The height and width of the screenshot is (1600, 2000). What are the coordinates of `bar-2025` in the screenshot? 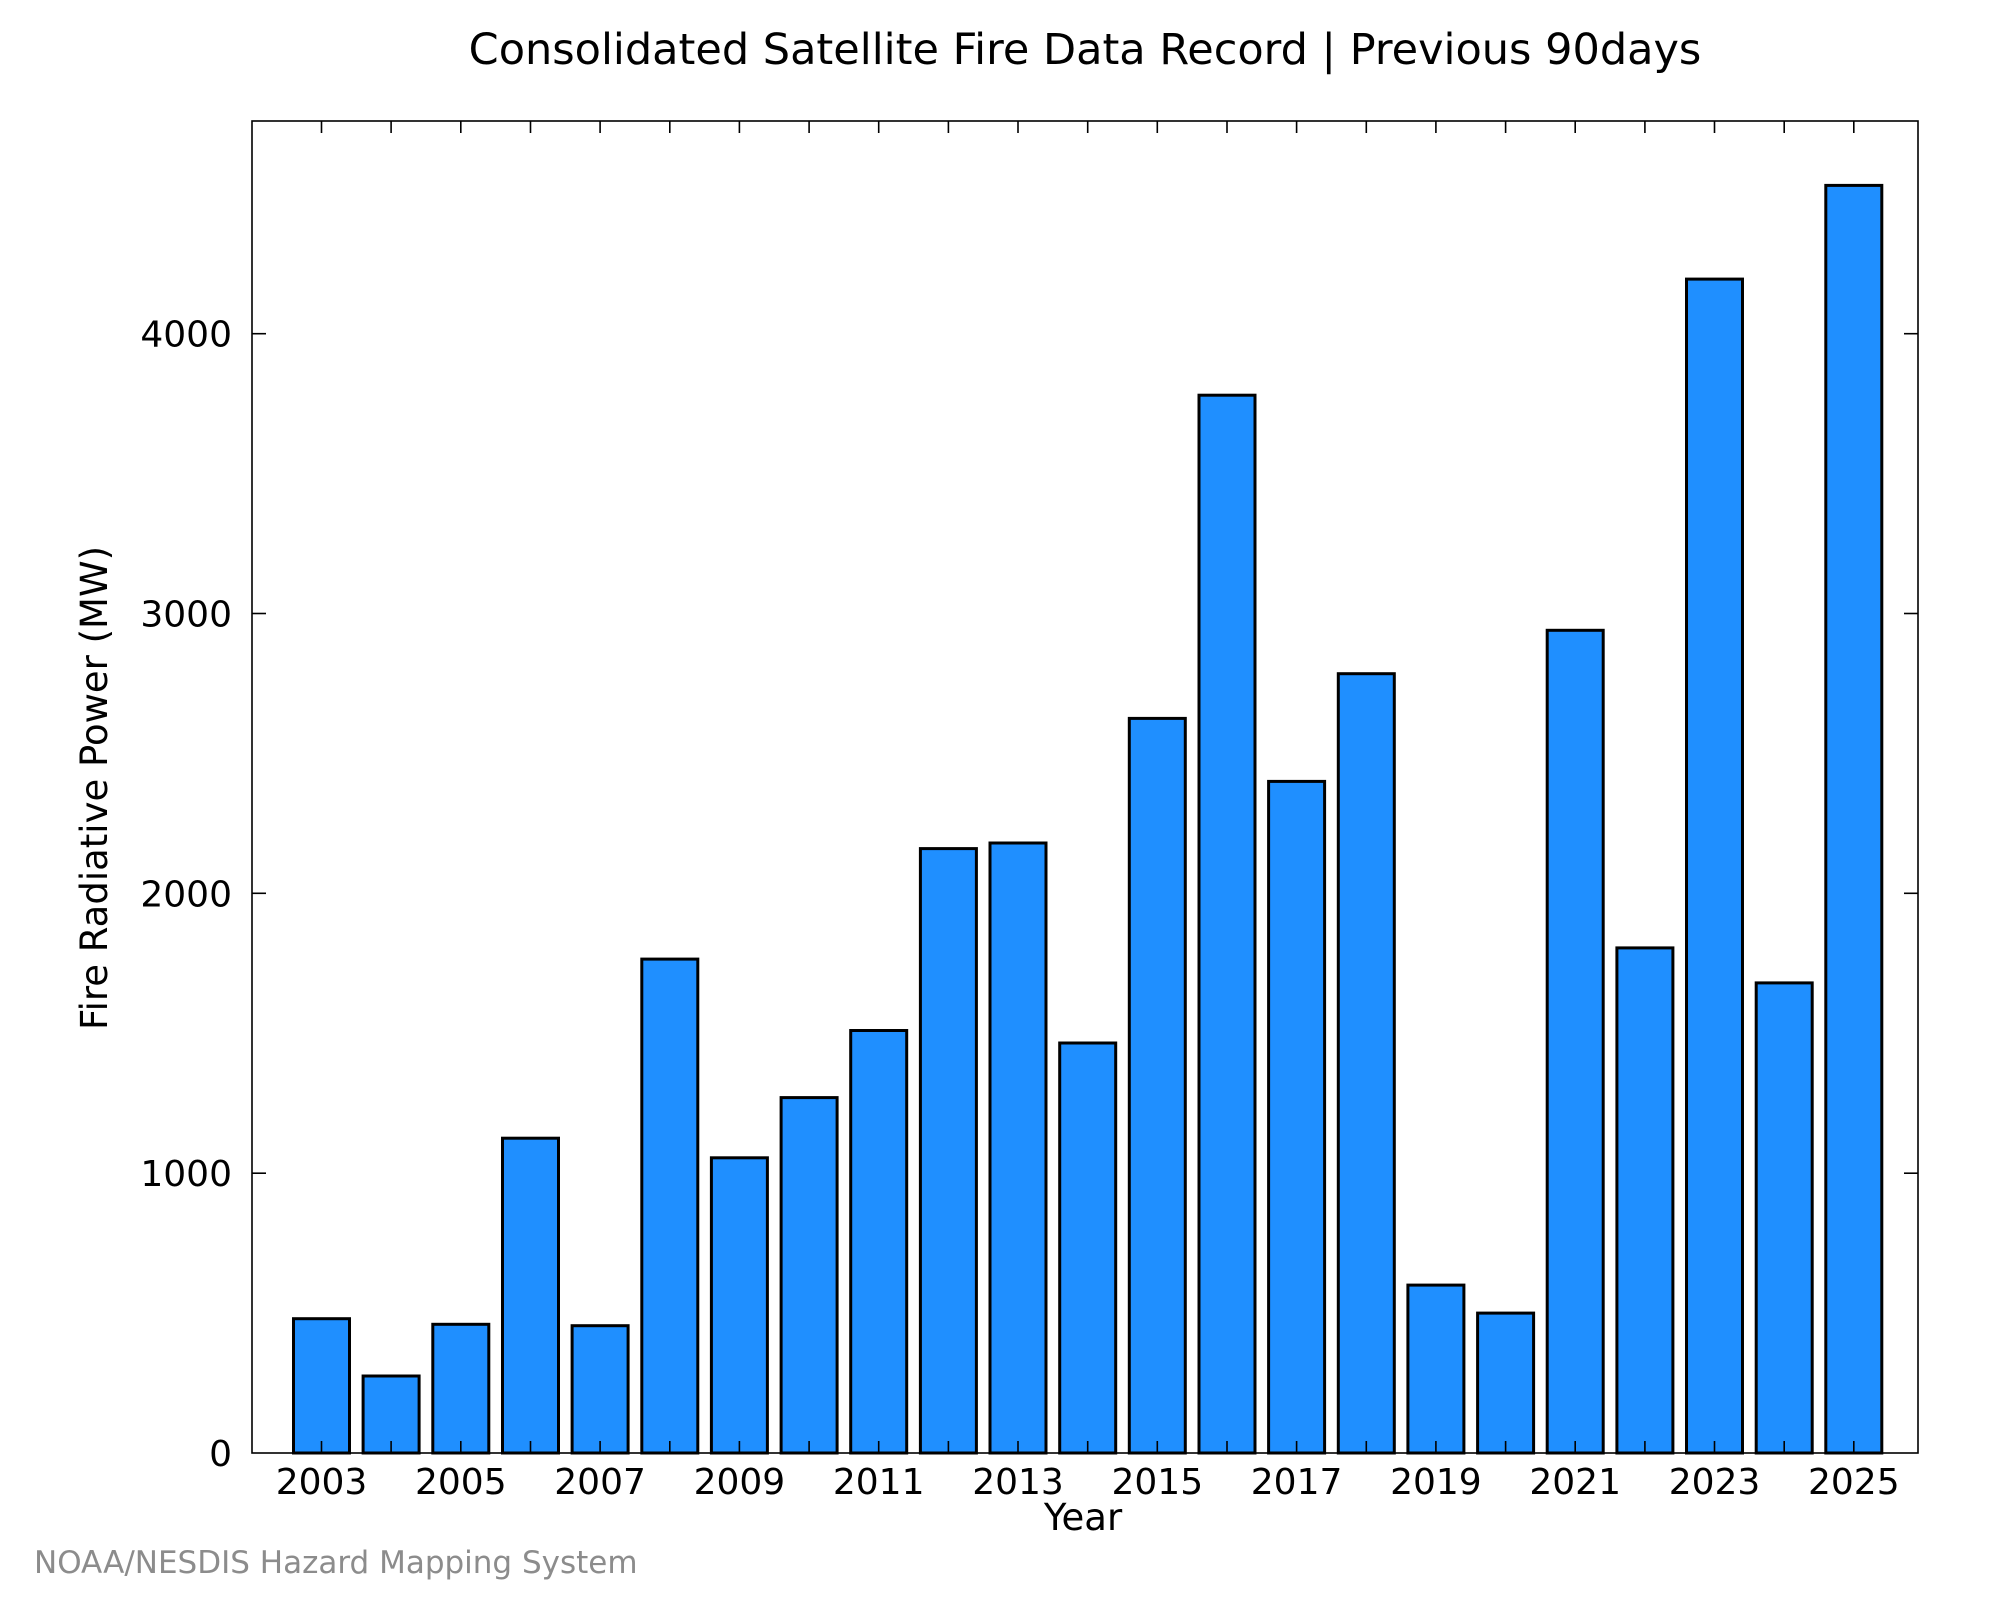 It's located at (1854, 819).